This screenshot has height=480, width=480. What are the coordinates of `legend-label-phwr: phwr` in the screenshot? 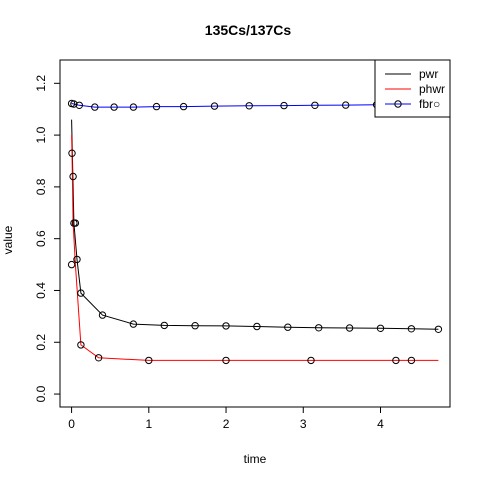 It's located at (432, 89).